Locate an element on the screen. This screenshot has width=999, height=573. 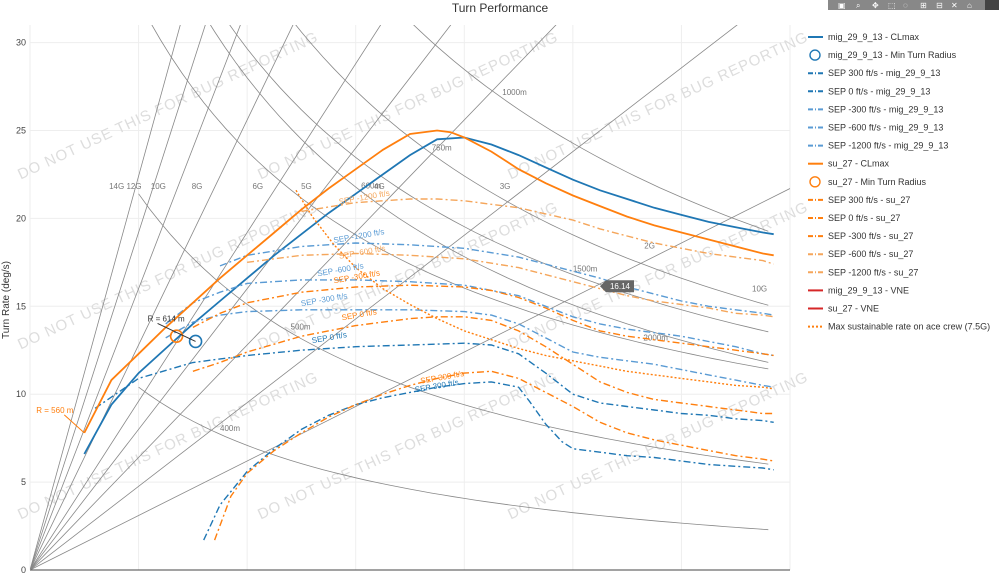
radius-curve-label: 2000m is located at coordinates (655, 337).